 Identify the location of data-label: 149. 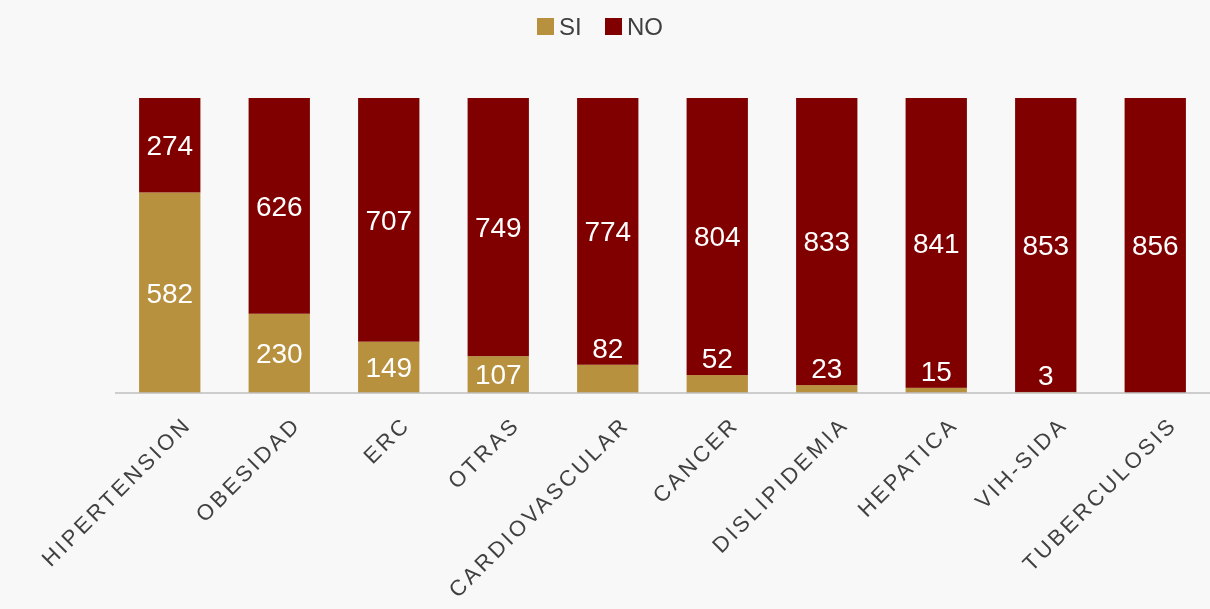
(389, 368).